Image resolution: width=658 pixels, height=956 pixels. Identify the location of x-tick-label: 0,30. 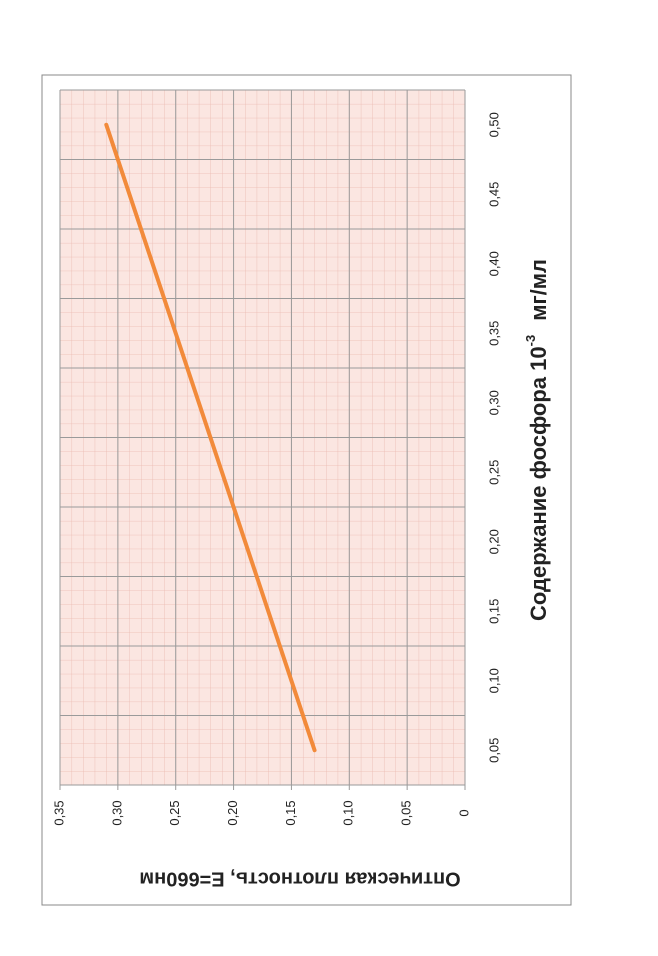
(493, 402).